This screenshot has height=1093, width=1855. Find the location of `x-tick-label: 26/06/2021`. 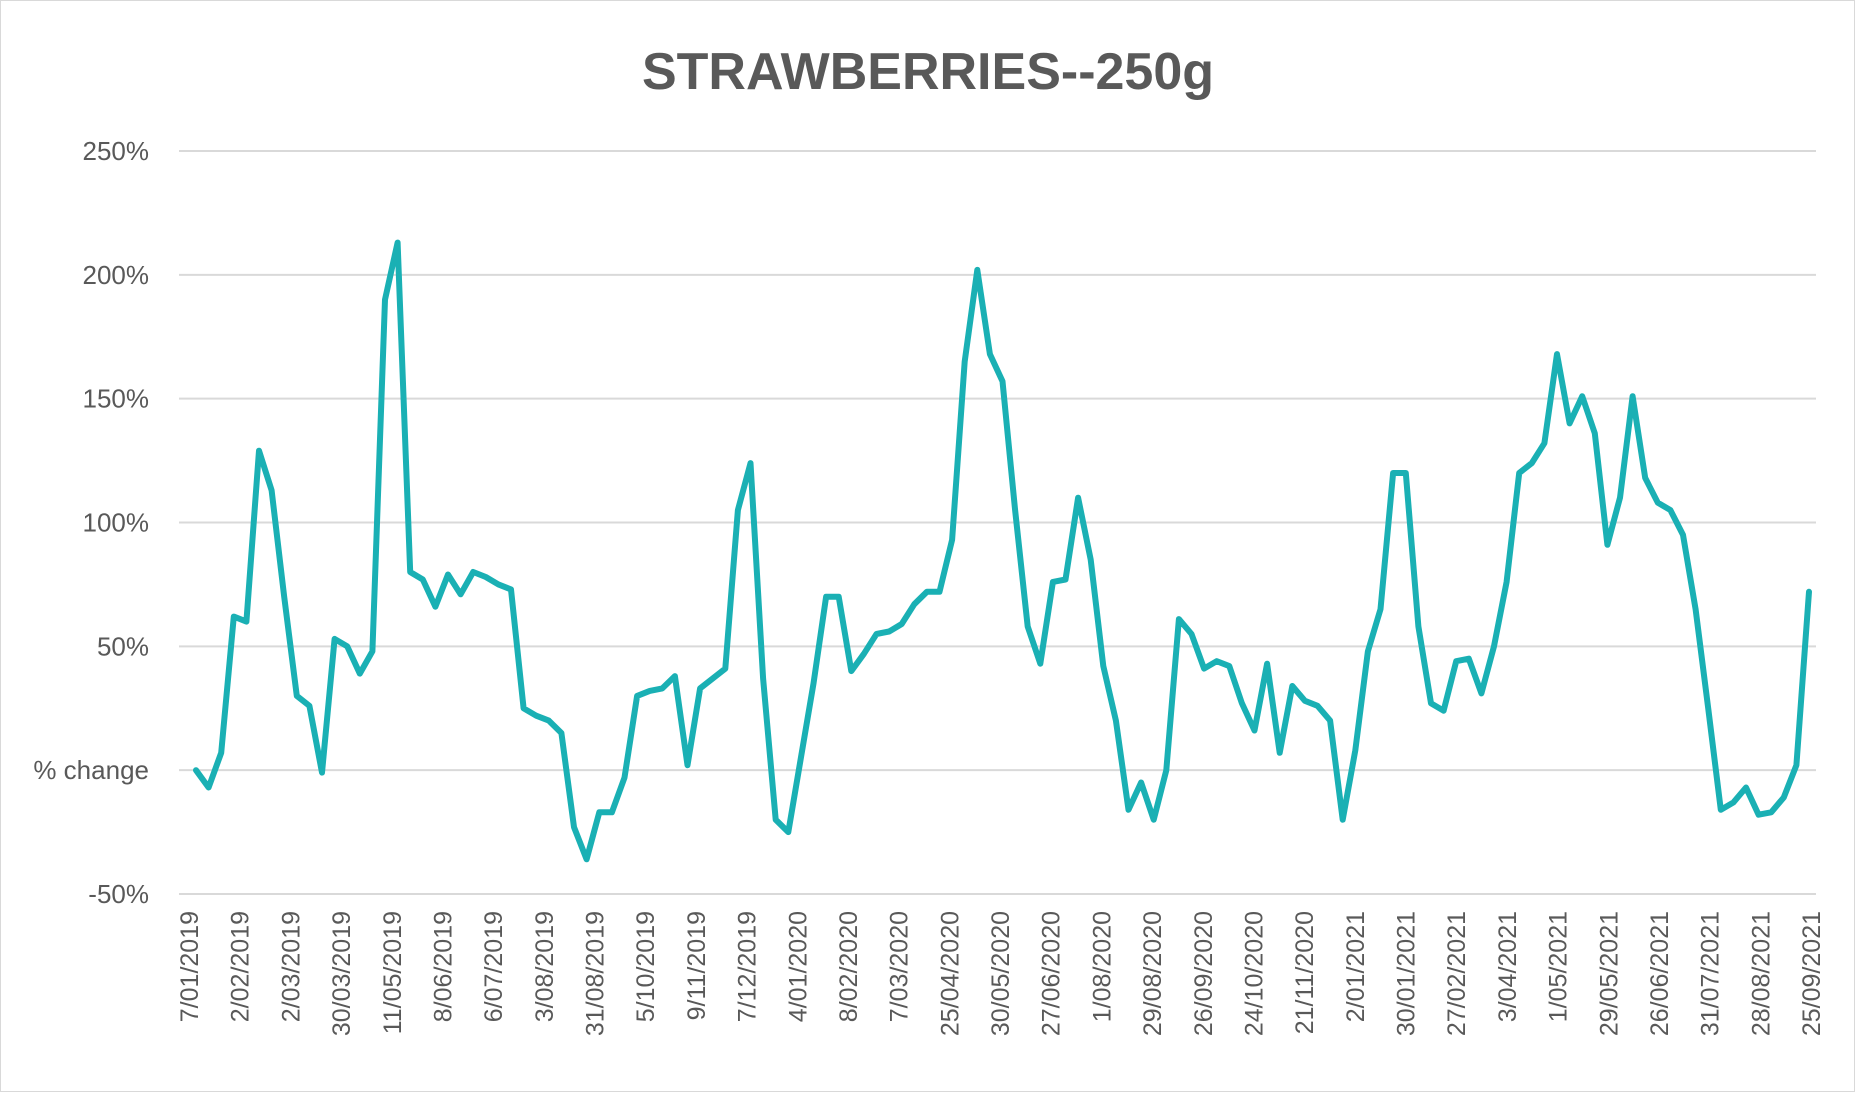

x-tick-label: 26/06/2021 is located at coordinates (1660, 973).